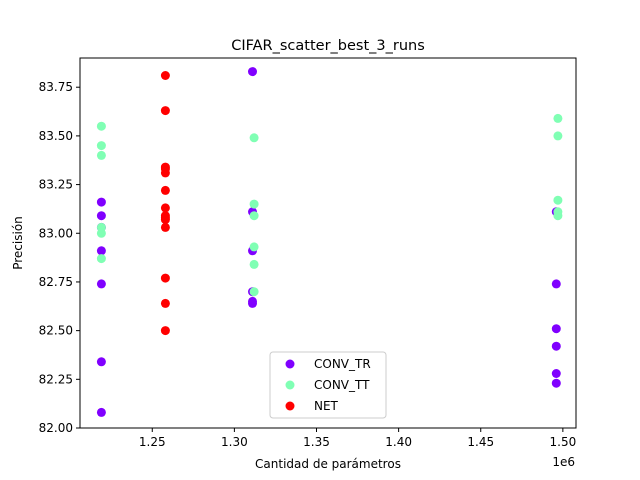 Image resolution: width=640 pixels, height=480 pixels. Describe the element at coordinates (563, 462) in the screenshot. I see `x-axis-offset-label: 1e6` at that location.